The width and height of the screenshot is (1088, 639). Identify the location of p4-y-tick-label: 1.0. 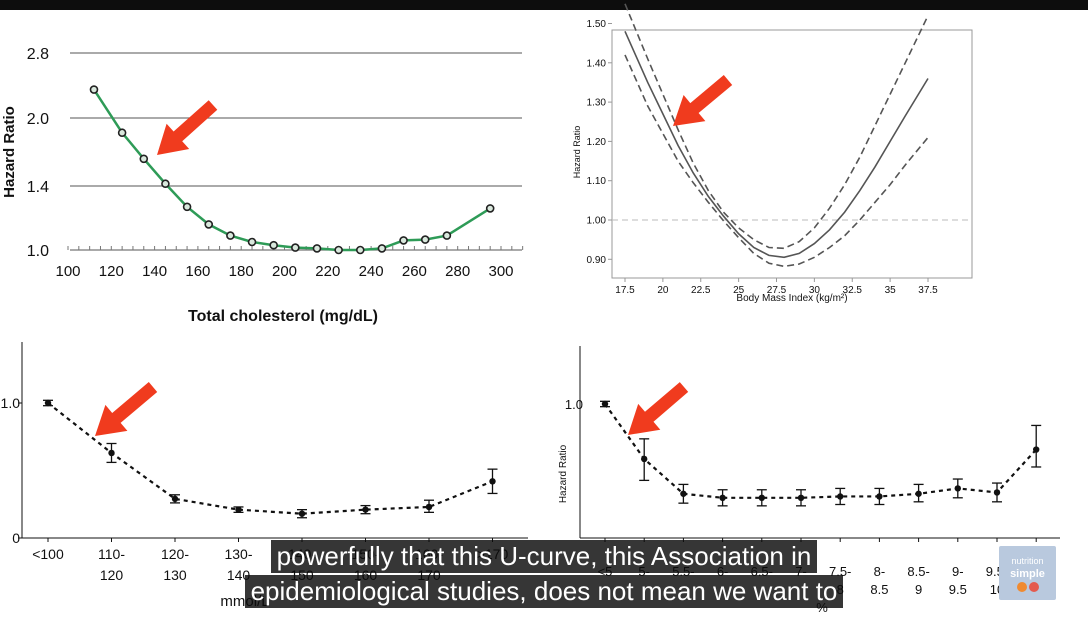
(574, 404).